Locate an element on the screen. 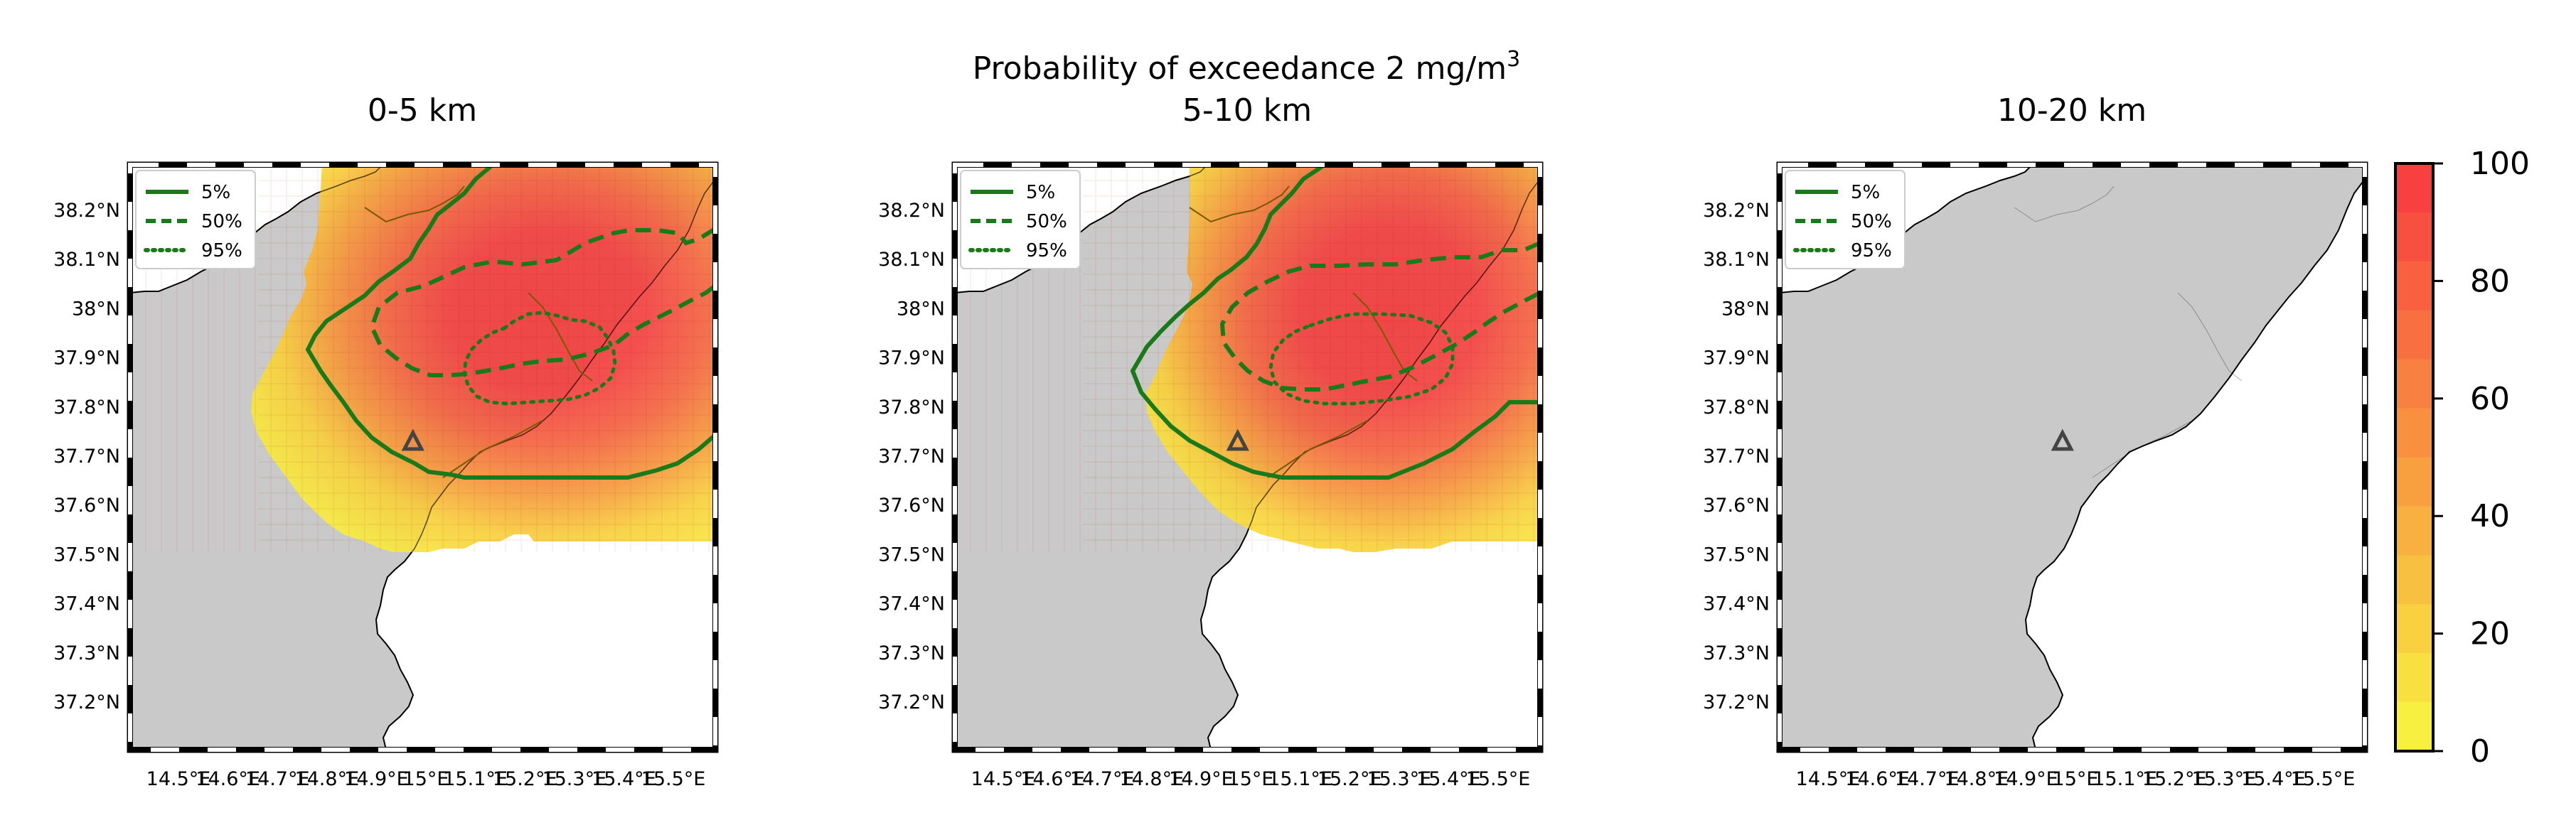  colorbar-tick-label: 60 is located at coordinates (2490, 399).